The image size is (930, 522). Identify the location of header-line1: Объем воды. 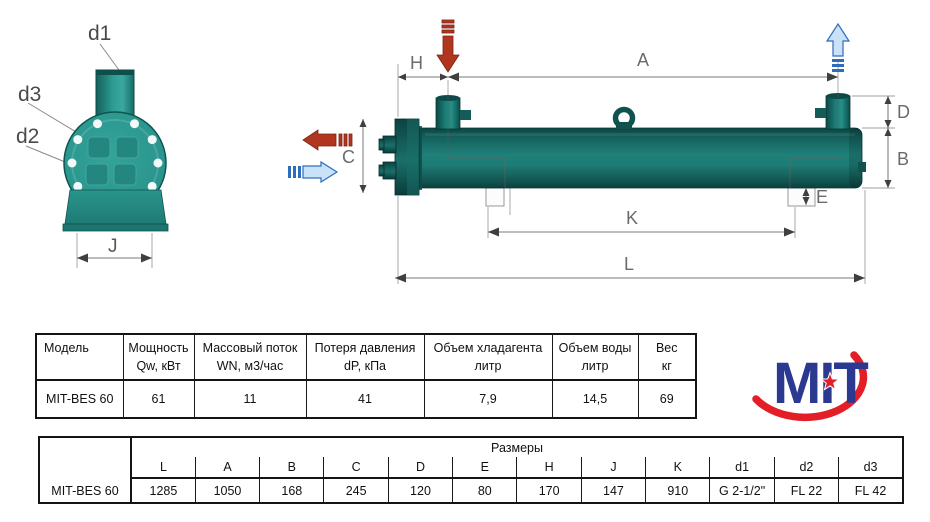
(595, 348).